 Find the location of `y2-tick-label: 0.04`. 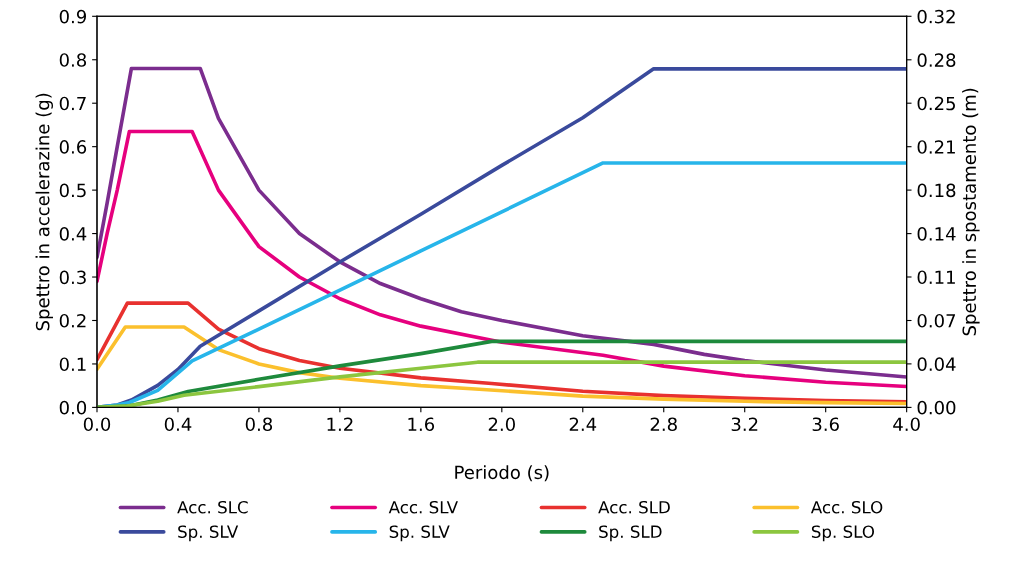

y2-tick-label: 0.04 is located at coordinates (936, 364).